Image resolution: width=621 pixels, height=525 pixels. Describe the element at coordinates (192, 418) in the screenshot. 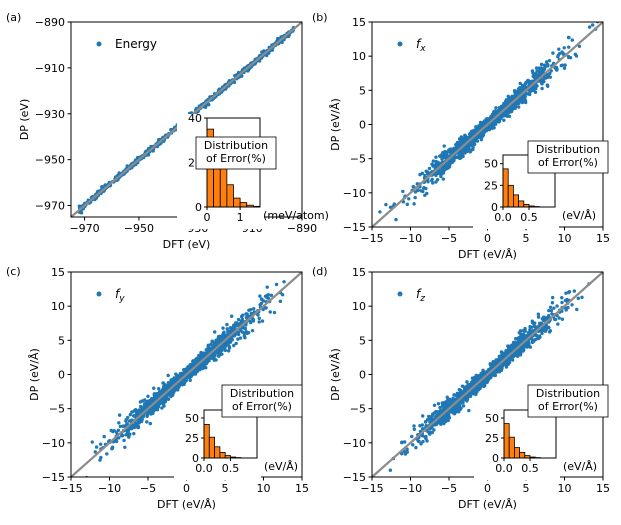

I see `inset-y-tick-label: 50` at that location.